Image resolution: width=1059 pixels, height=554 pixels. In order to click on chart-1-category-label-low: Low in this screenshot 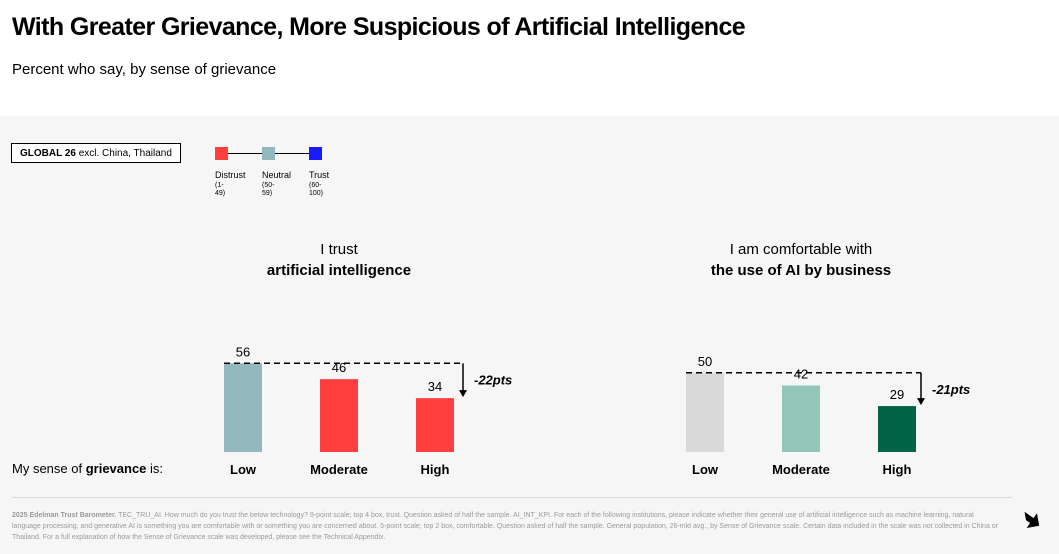, I will do `click(243, 469)`.